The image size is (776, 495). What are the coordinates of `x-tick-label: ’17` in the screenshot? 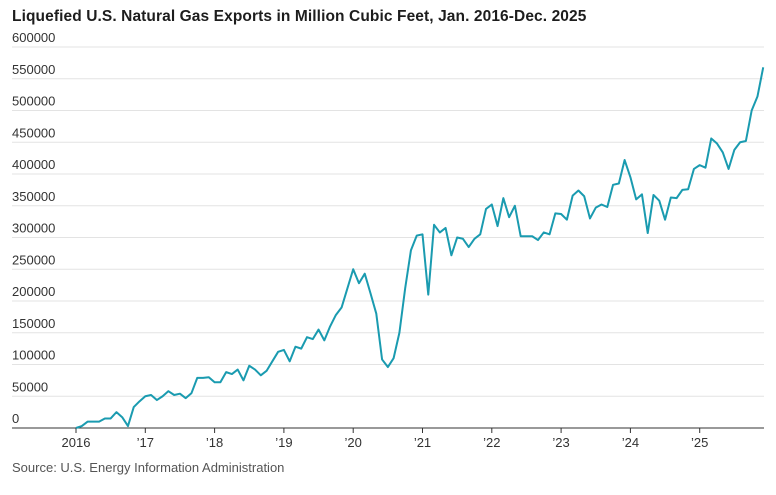 It's located at (145, 442).